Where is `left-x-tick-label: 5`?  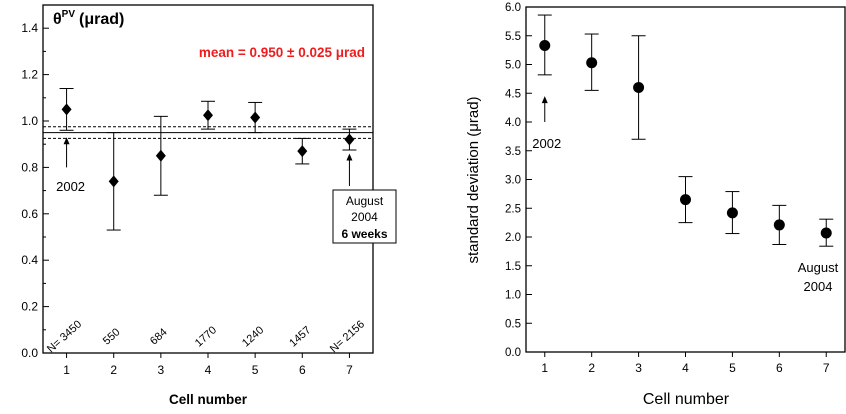
left-x-tick-label: 5 is located at coordinates (255, 370).